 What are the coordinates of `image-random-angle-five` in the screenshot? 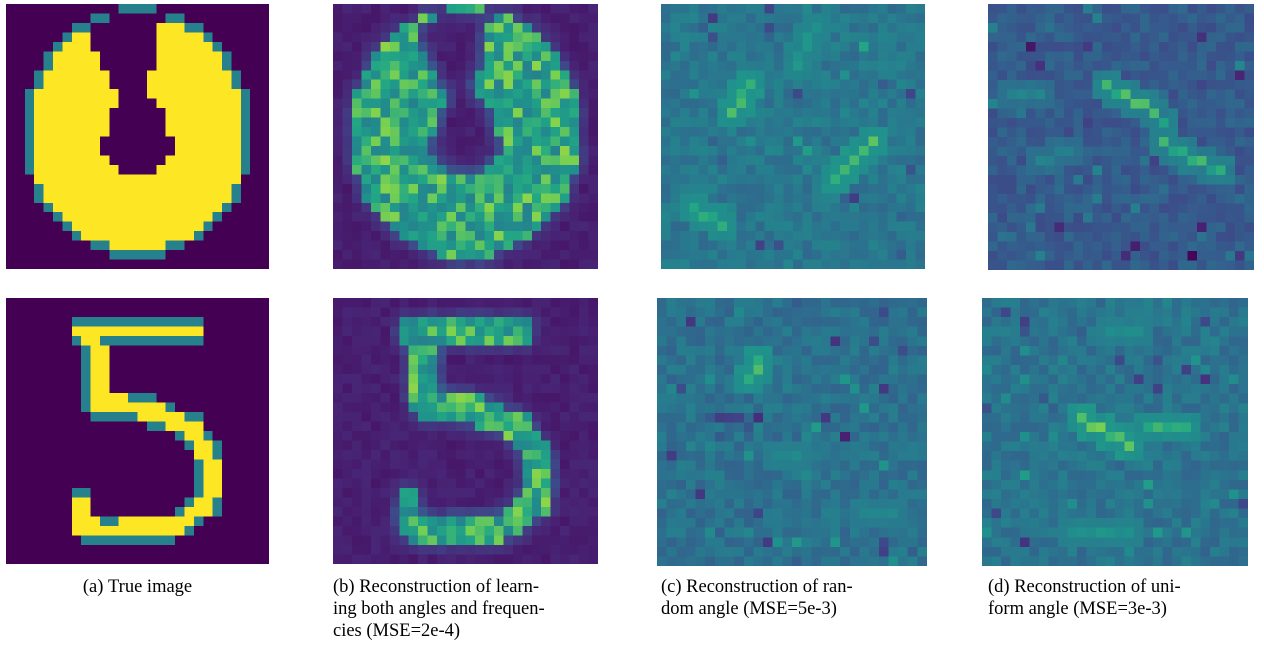 It's located at (792, 432).